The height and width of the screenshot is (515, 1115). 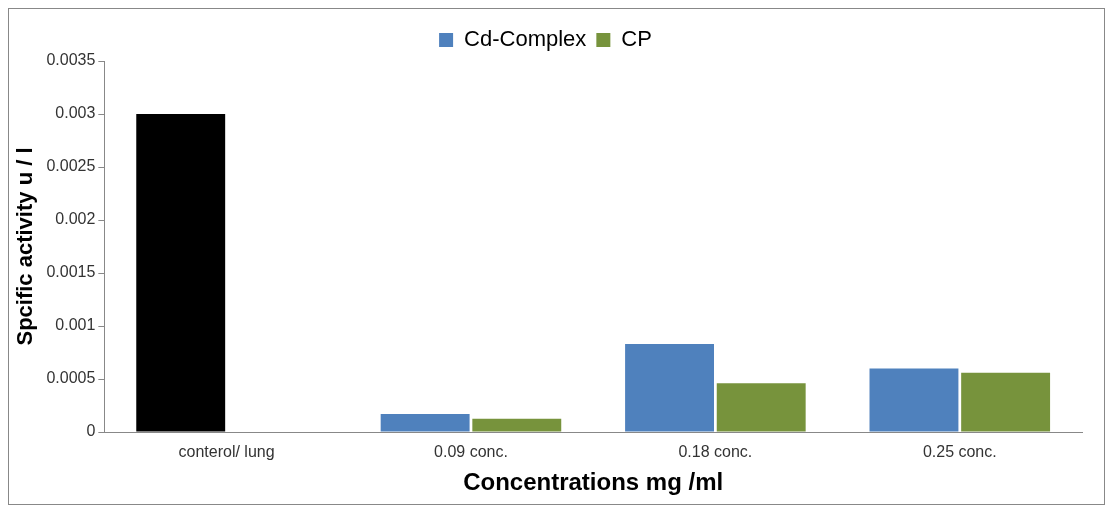 What do you see at coordinates (959, 452) in the screenshot?
I see `x-tick-label: 0.25 conc.` at bounding box center [959, 452].